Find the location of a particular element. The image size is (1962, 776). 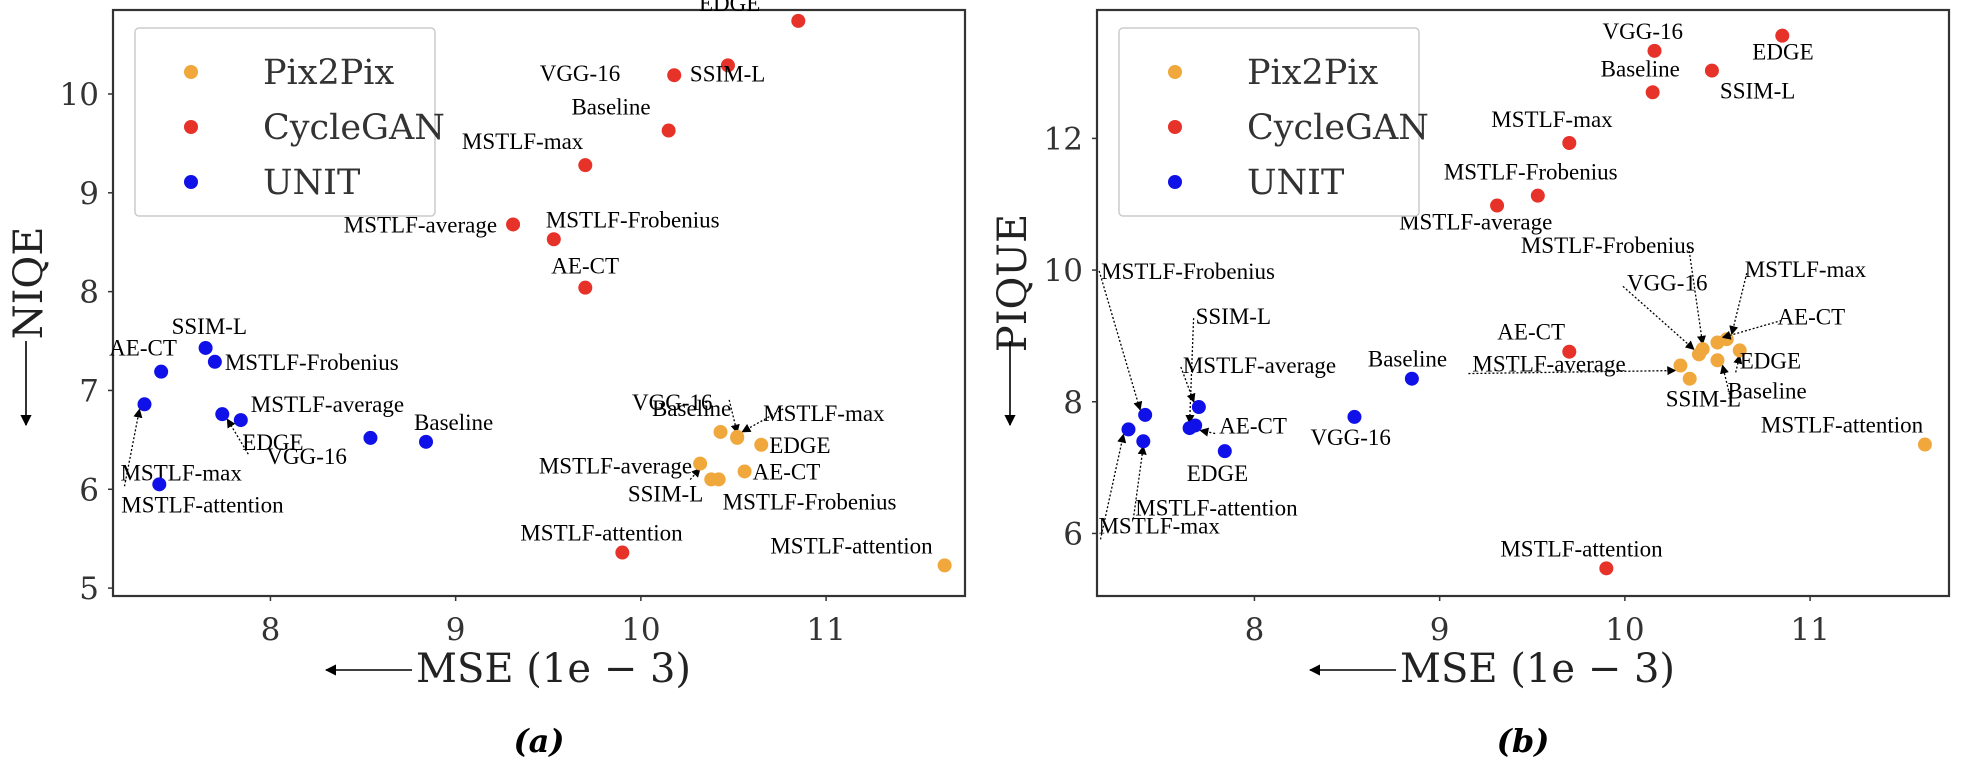

y-tick-label: 7 is located at coordinates (89, 391).